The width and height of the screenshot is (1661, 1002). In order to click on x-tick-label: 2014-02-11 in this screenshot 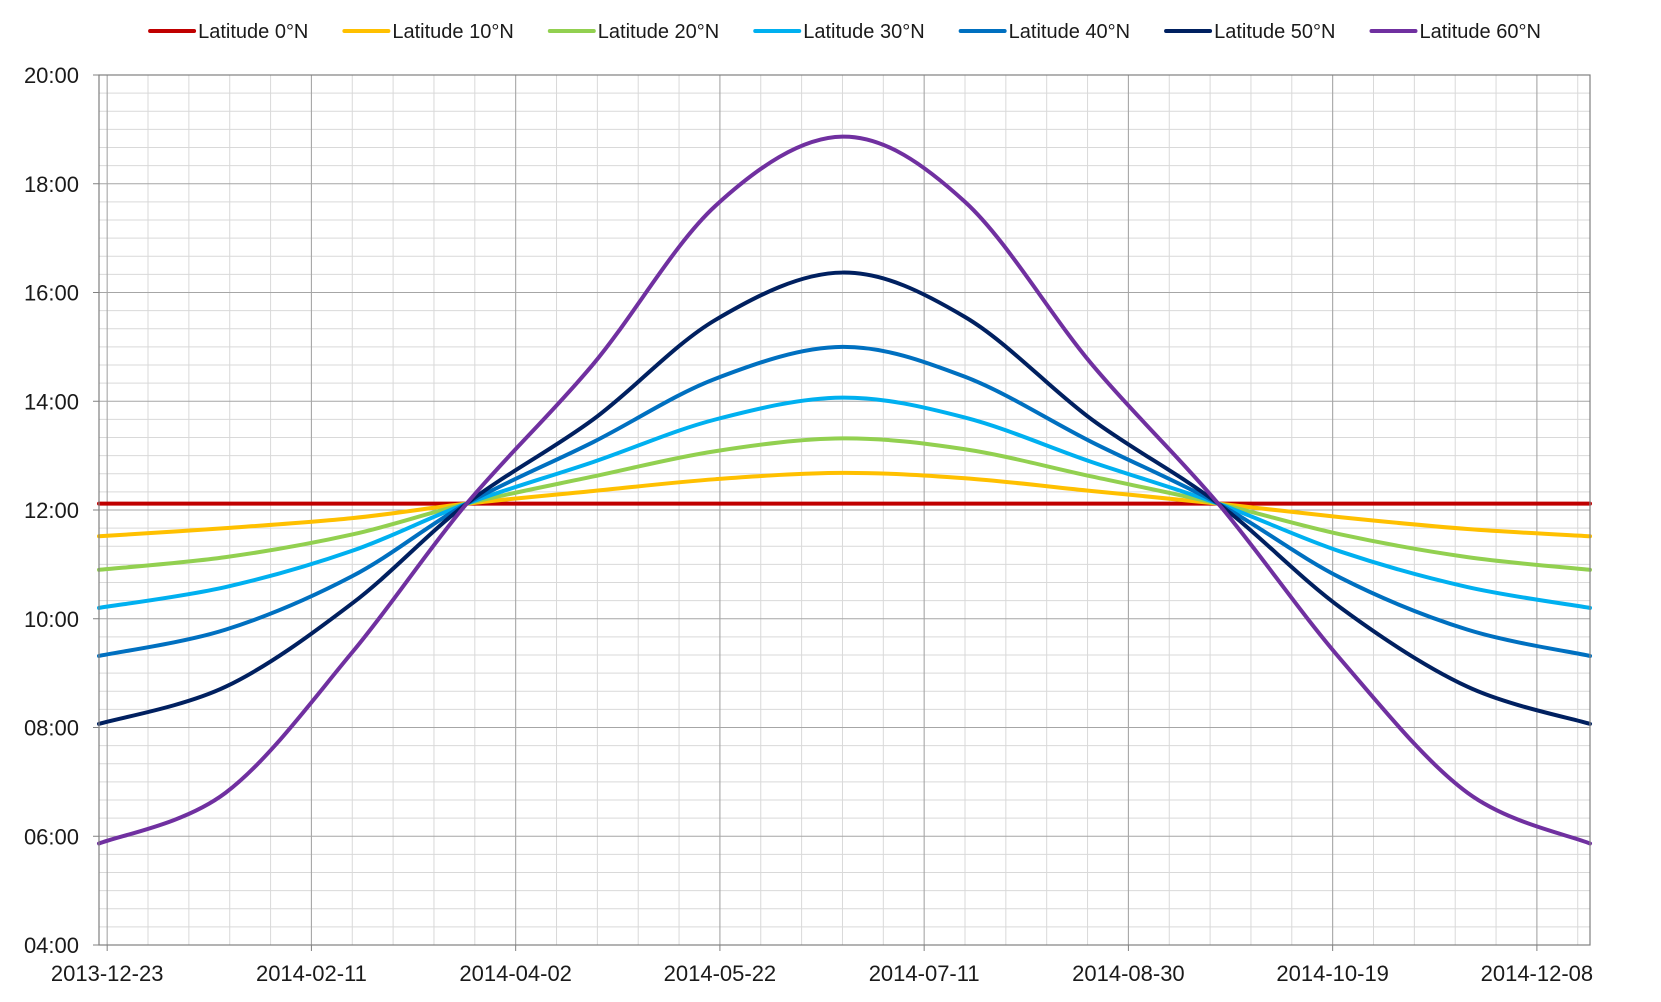, I will do `click(311, 973)`.